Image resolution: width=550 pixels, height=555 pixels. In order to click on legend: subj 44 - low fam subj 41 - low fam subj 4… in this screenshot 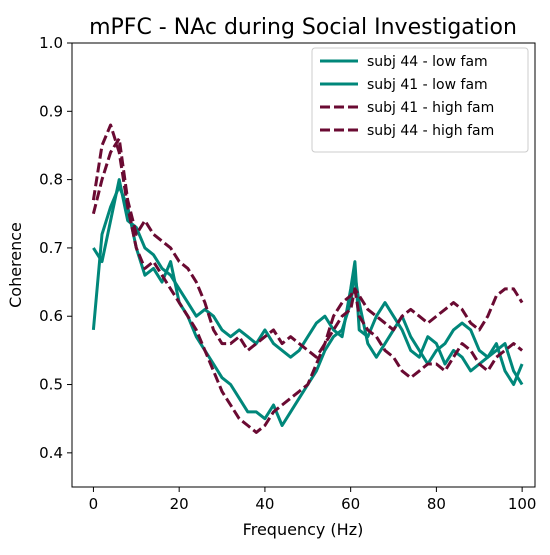, I will do `click(420, 100)`.